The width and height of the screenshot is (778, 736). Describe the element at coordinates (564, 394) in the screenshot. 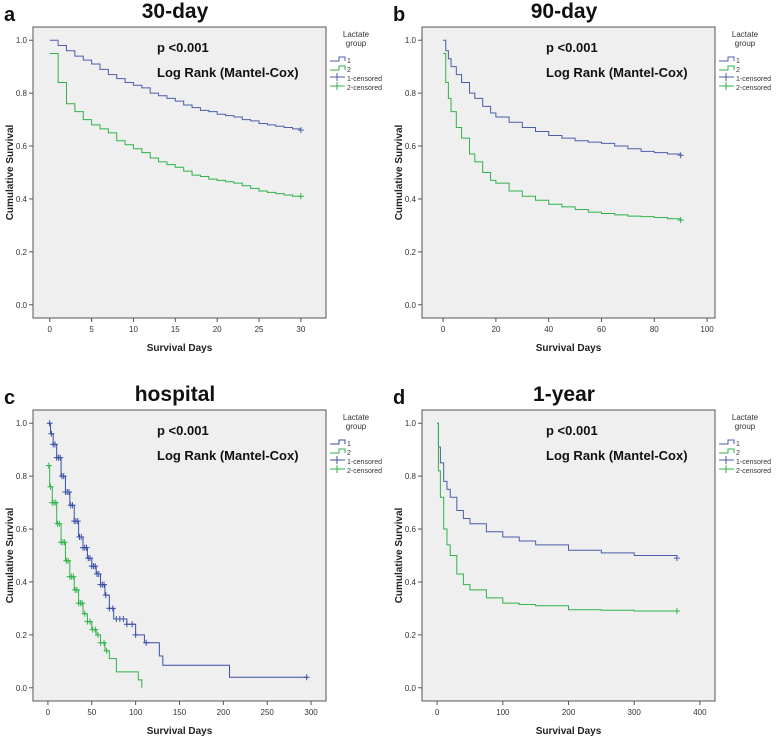

I see `chart-title: 1-year` at that location.